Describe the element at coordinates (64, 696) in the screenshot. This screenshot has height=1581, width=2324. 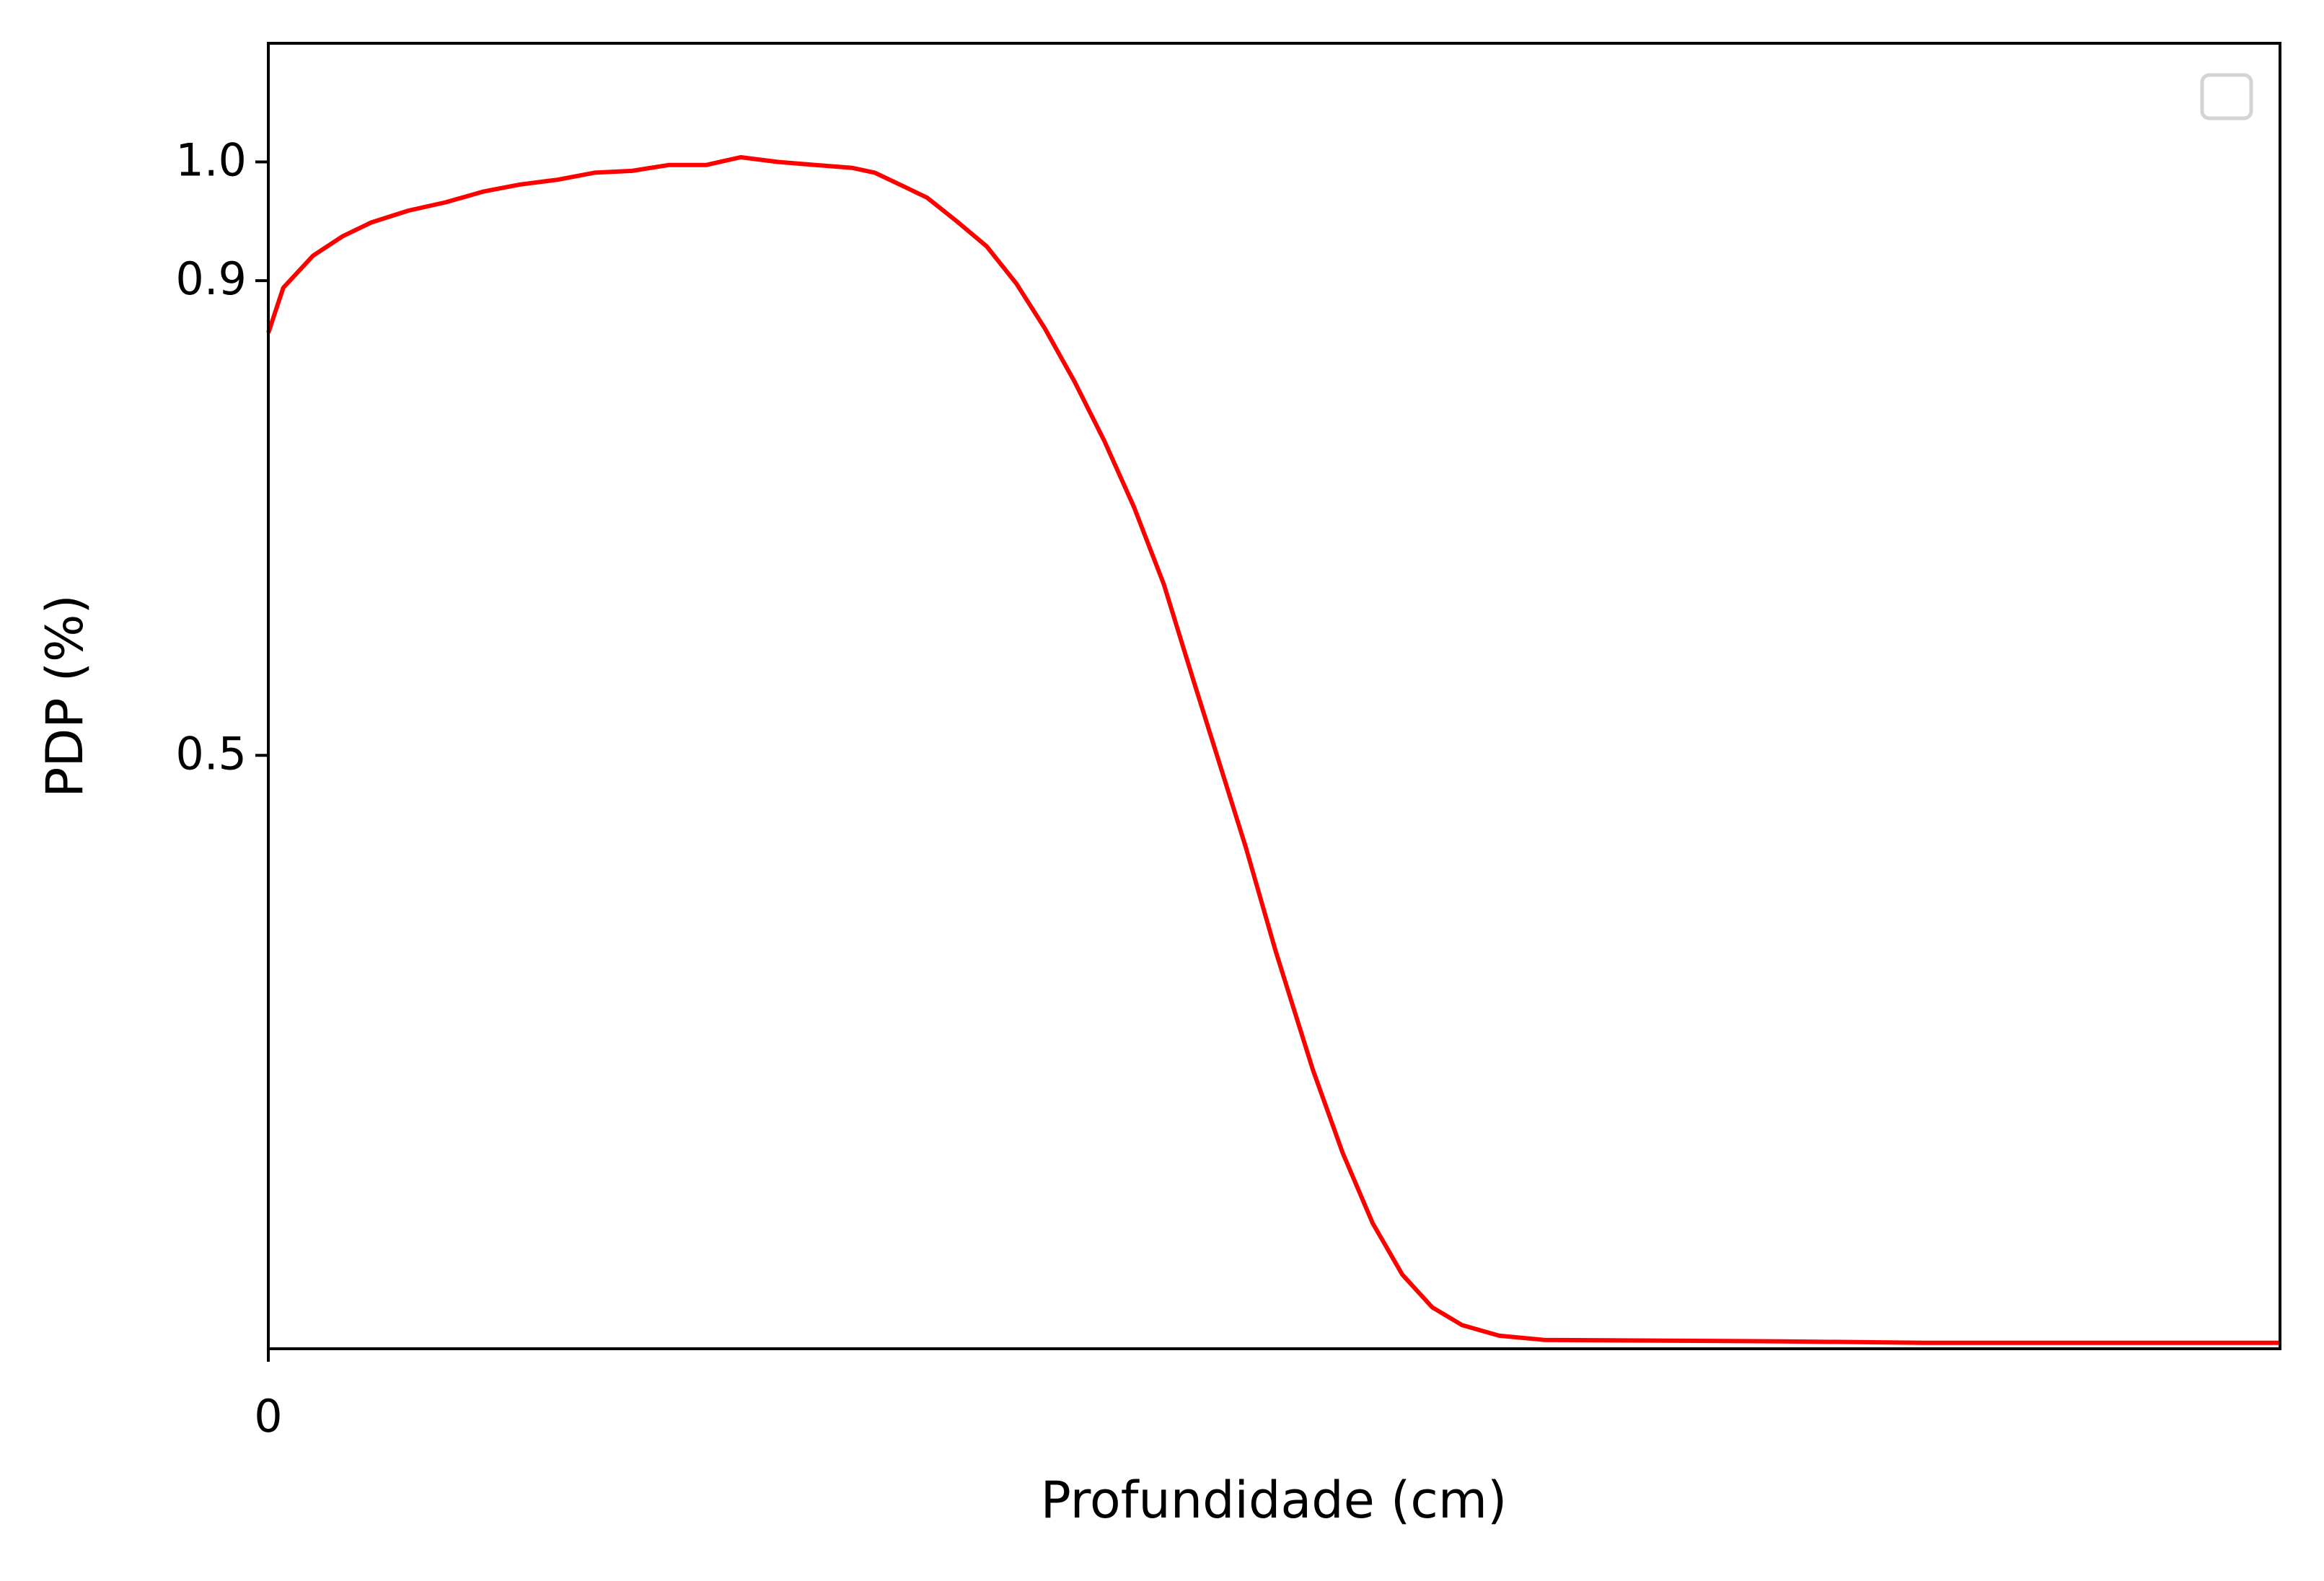
I see `y-axis-label: PDP (%)` at that location.